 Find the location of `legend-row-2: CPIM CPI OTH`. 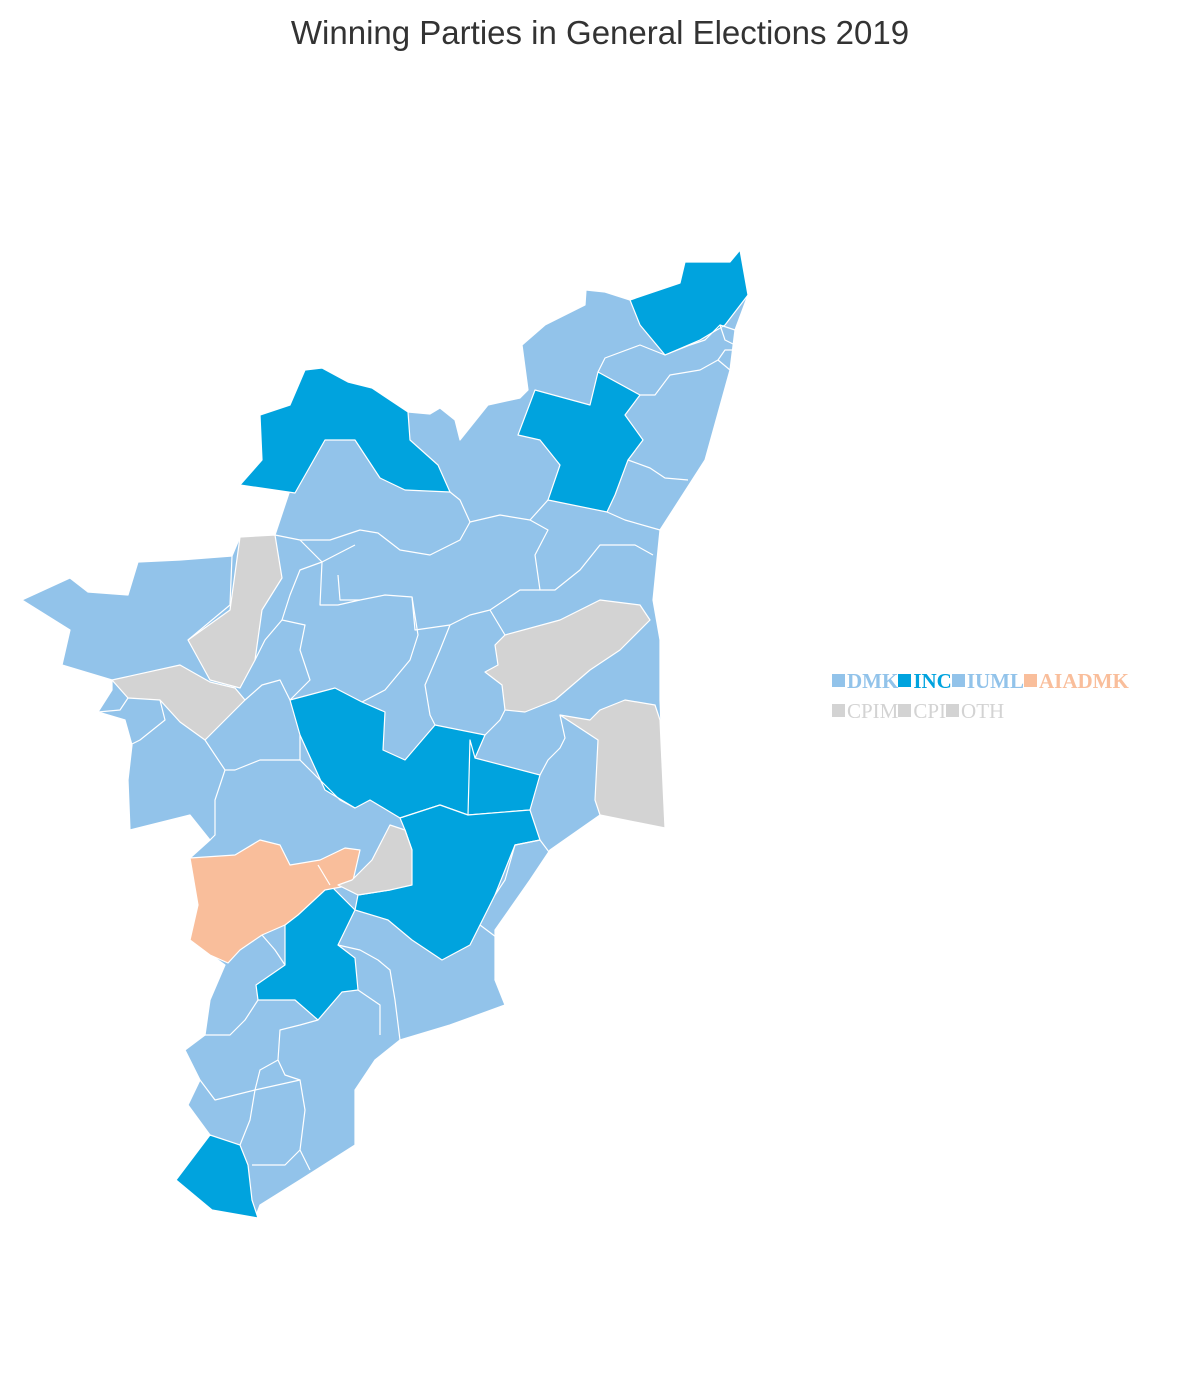

legend-row-2: CPIM CPI OTH is located at coordinates (980, 711).